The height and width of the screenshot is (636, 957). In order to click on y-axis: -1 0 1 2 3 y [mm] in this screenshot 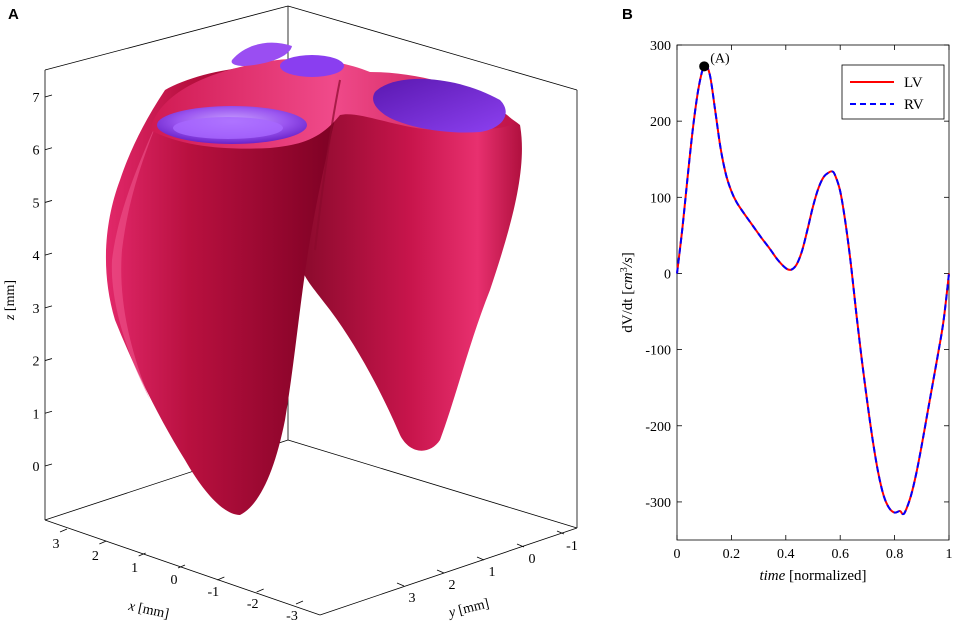, I will do `click(487, 575)`.